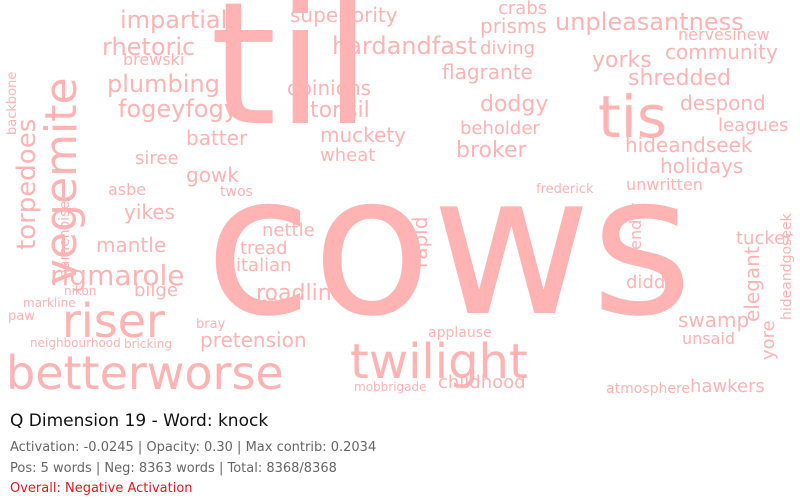 The height and width of the screenshot is (500, 800). I want to click on cloud-word: bray, so click(211, 324).